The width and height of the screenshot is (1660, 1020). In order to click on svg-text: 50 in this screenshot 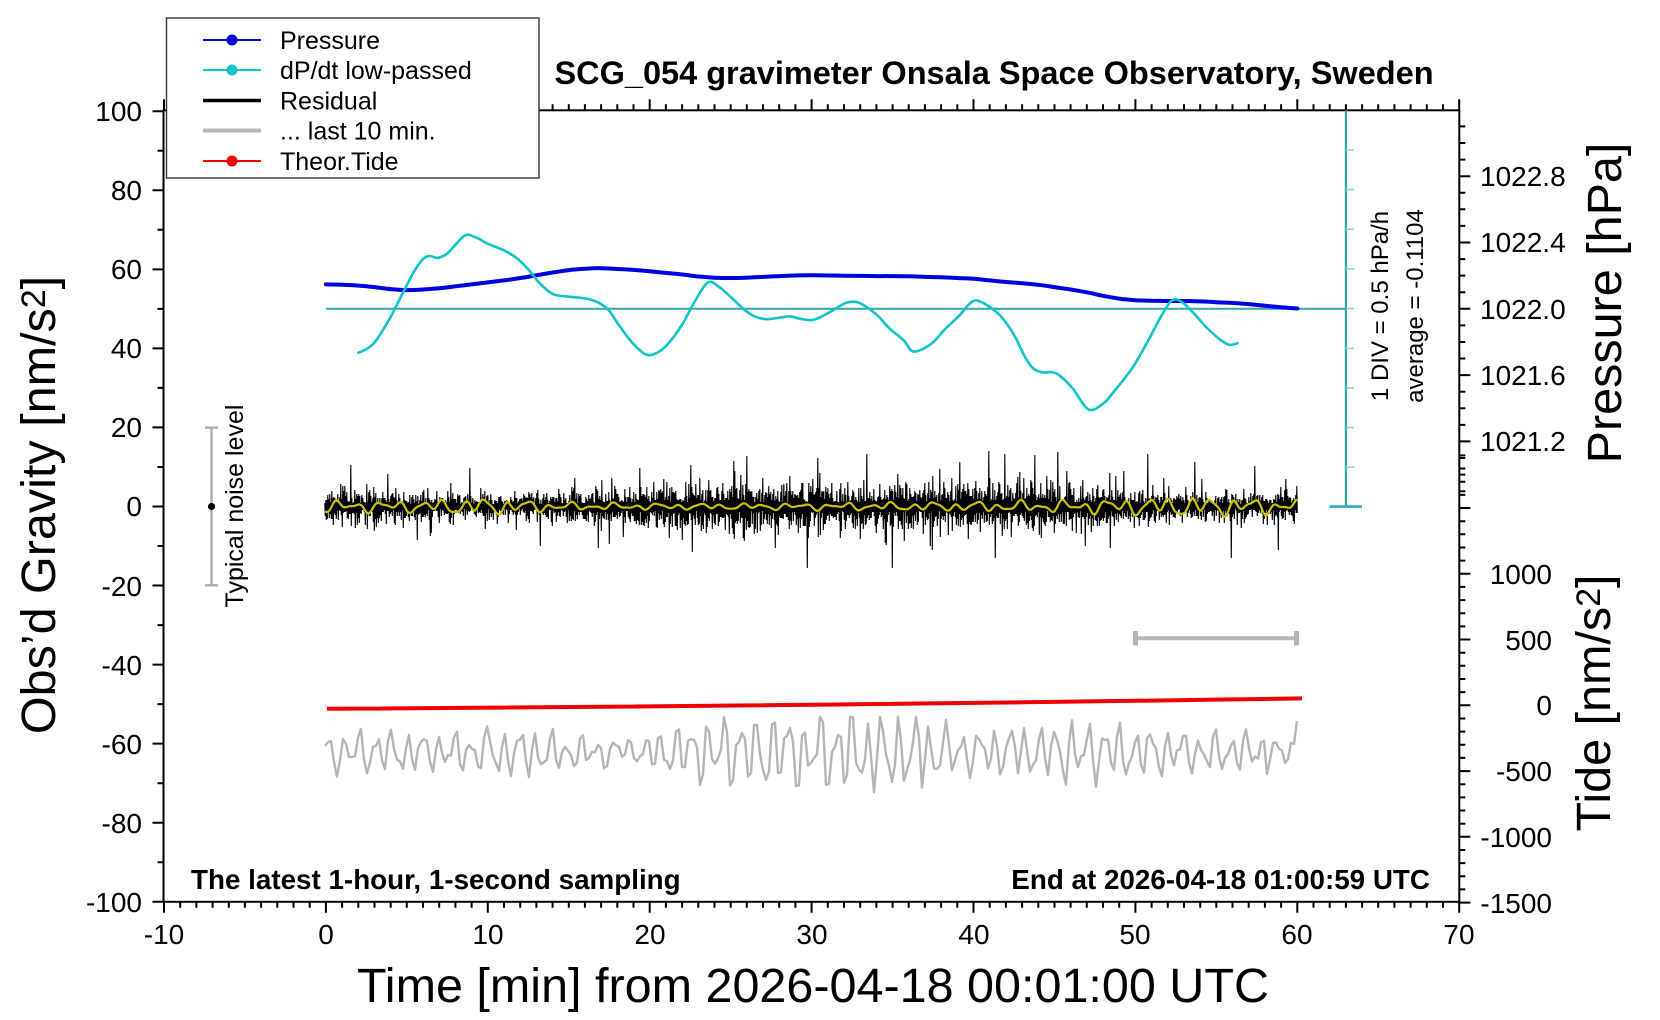, I will do `click(1134, 934)`.